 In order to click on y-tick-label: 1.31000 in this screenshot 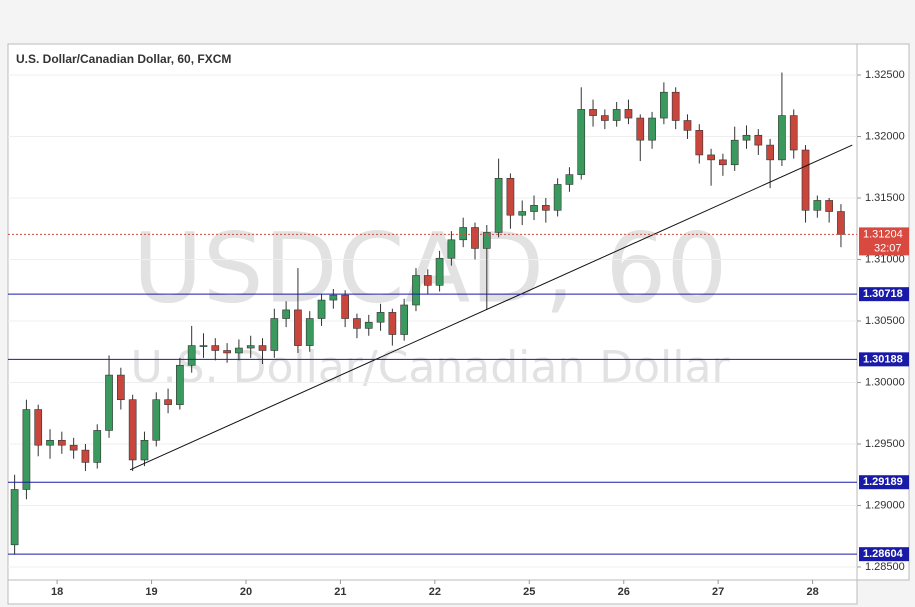, I will do `click(885, 259)`.